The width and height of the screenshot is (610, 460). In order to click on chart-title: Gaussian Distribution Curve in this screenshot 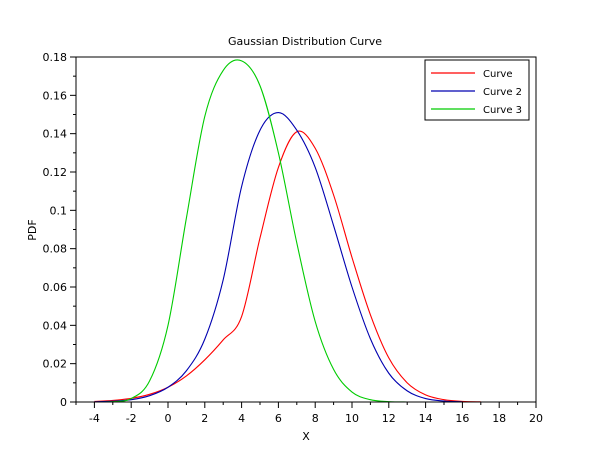, I will do `click(305, 41)`.